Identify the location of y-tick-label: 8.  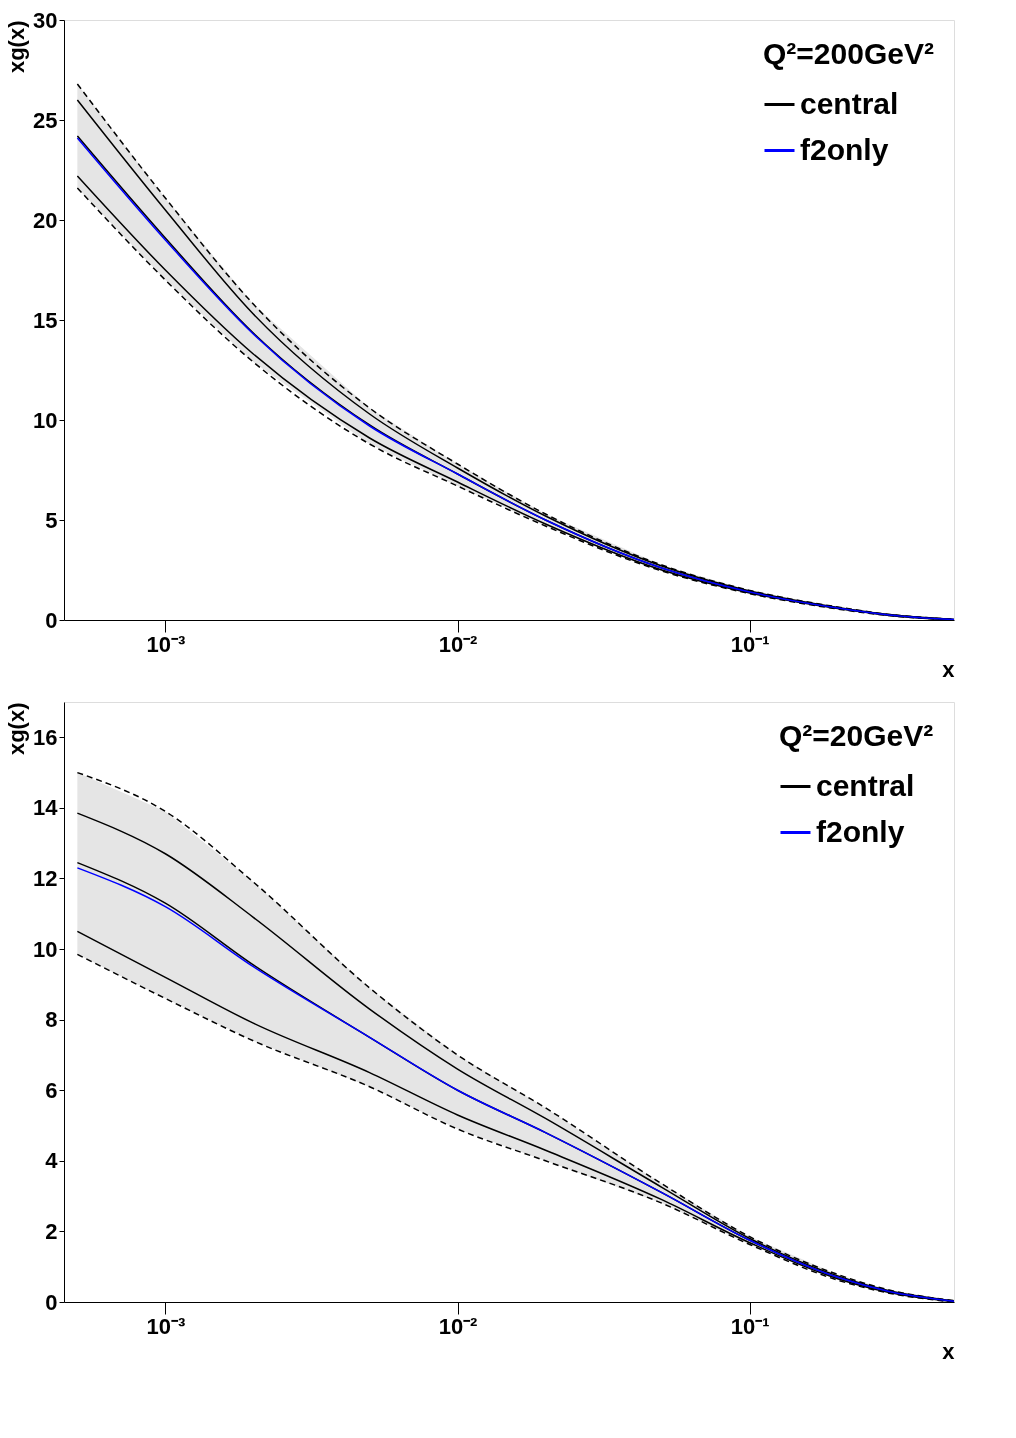
(51, 1020).